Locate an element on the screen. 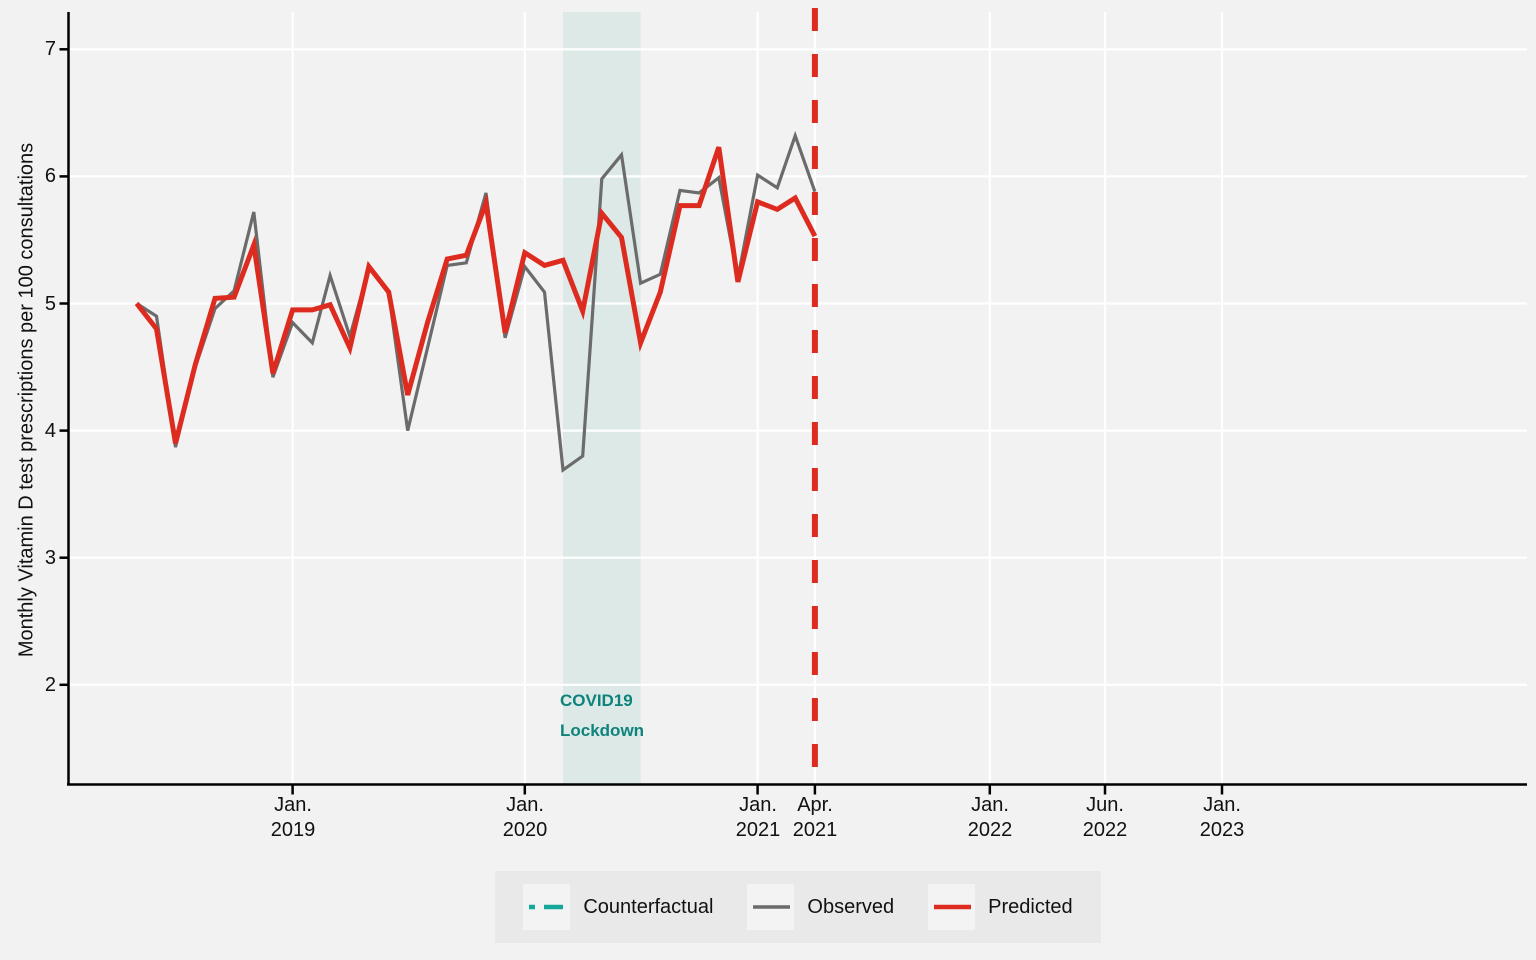 The width and height of the screenshot is (1536, 960). y-tick-label: 6 is located at coordinates (50, 176).